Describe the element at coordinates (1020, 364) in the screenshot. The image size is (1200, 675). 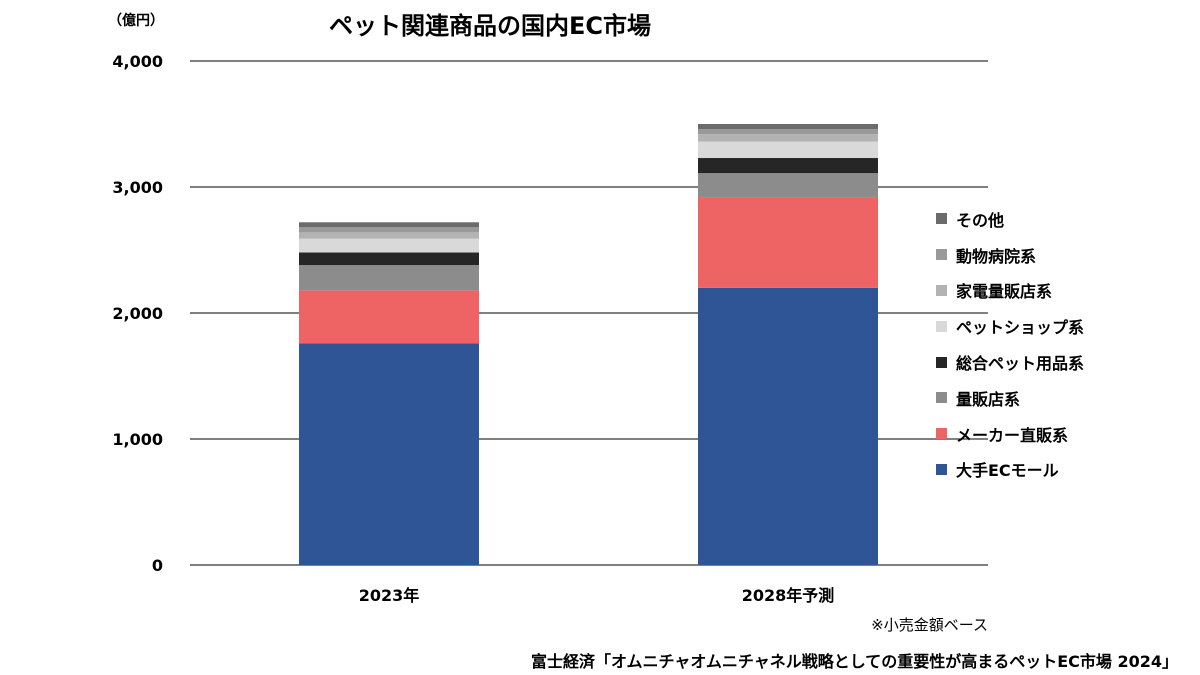
I see `legend-label: 総合ペット用品系` at that location.